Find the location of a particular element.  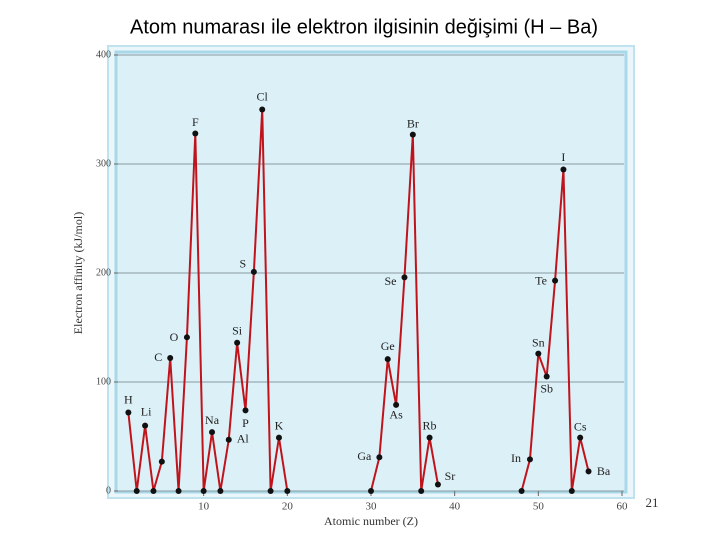

element-label: Al is located at coordinates (243, 439).